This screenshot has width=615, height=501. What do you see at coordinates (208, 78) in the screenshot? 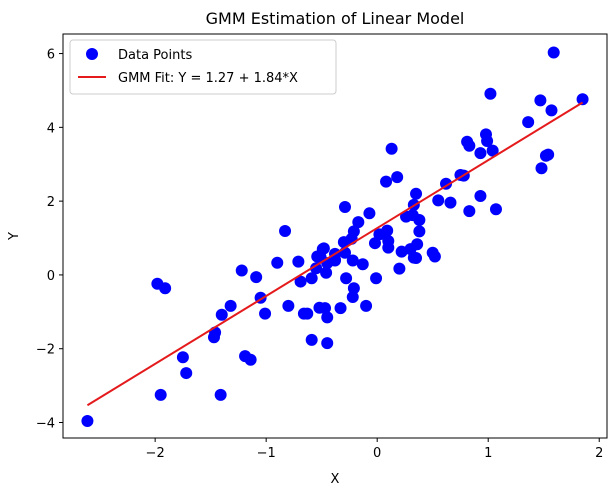
I see `legend-label-gmm-fit: GMM Fit: Y = 1.27 + 1.84*X` at bounding box center [208, 78].